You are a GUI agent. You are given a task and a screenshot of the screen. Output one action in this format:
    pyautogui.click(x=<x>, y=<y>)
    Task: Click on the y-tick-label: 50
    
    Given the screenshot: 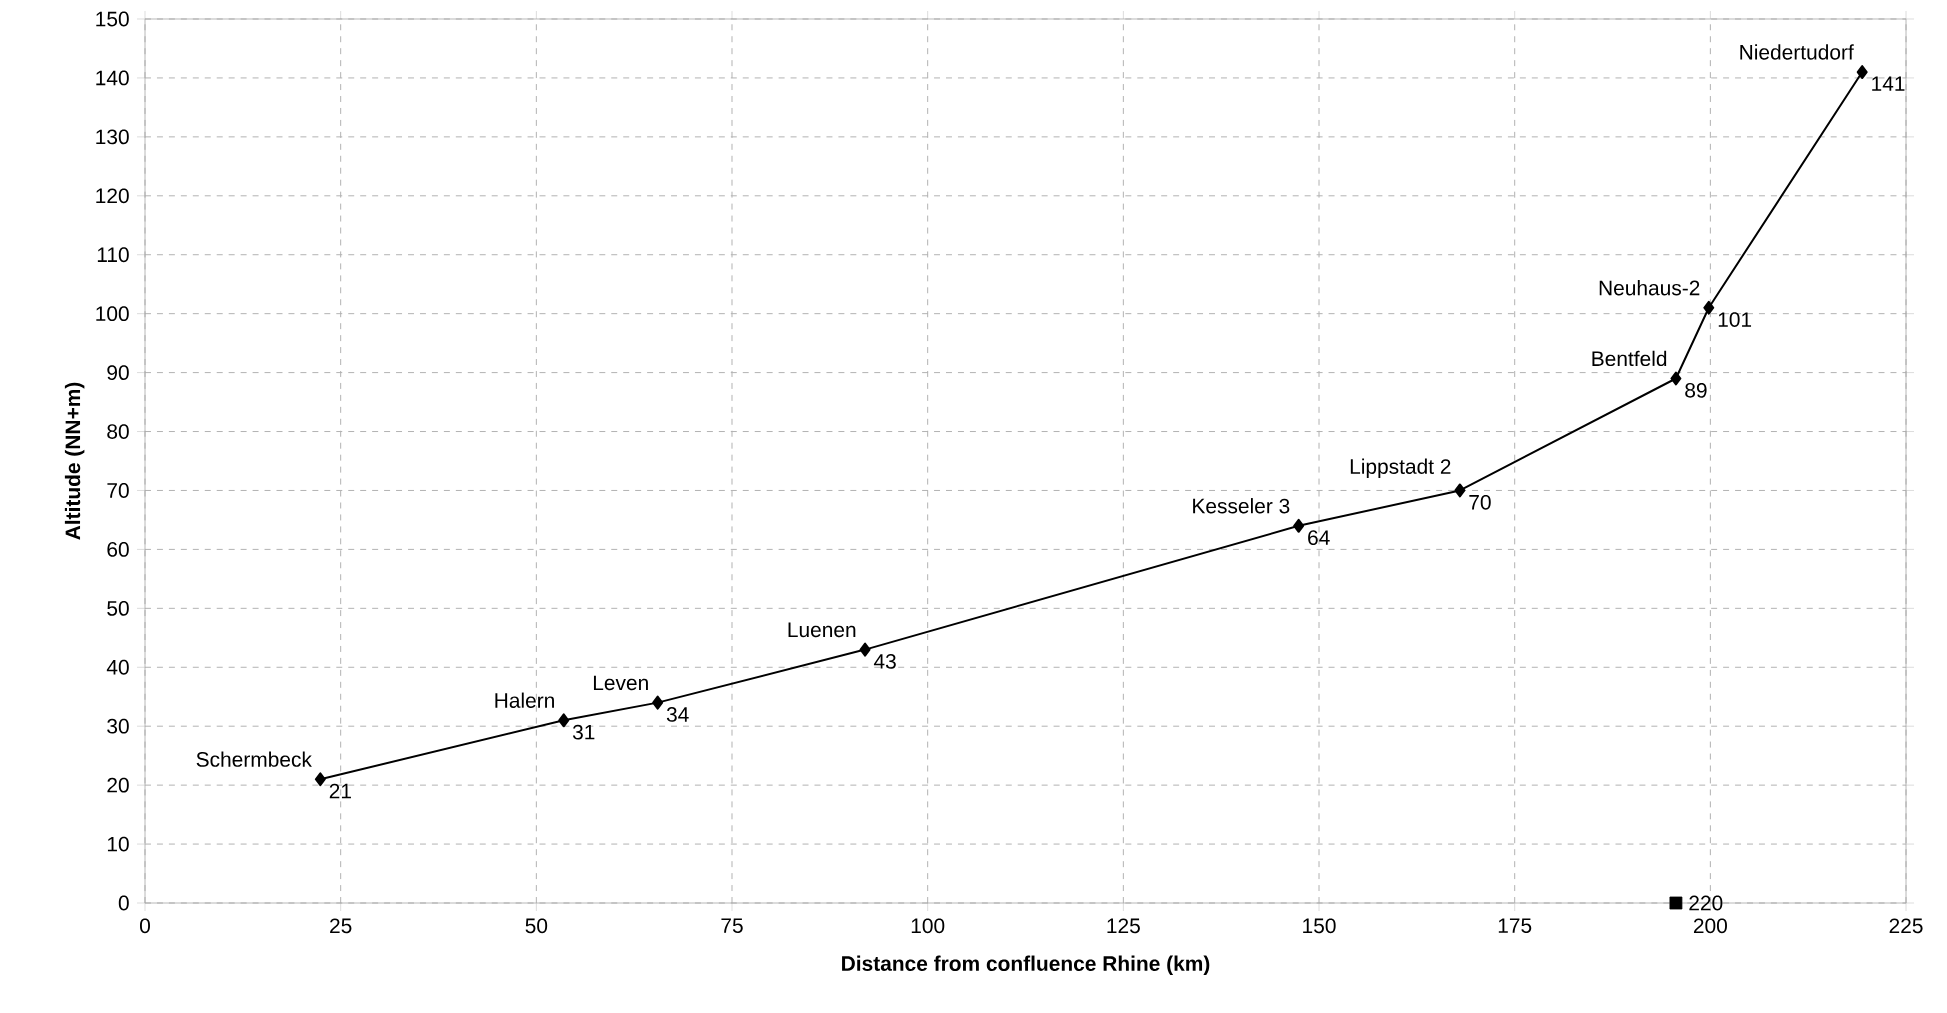 What is the action you would take?
    pyautogui.click(x=118, y=608)
    